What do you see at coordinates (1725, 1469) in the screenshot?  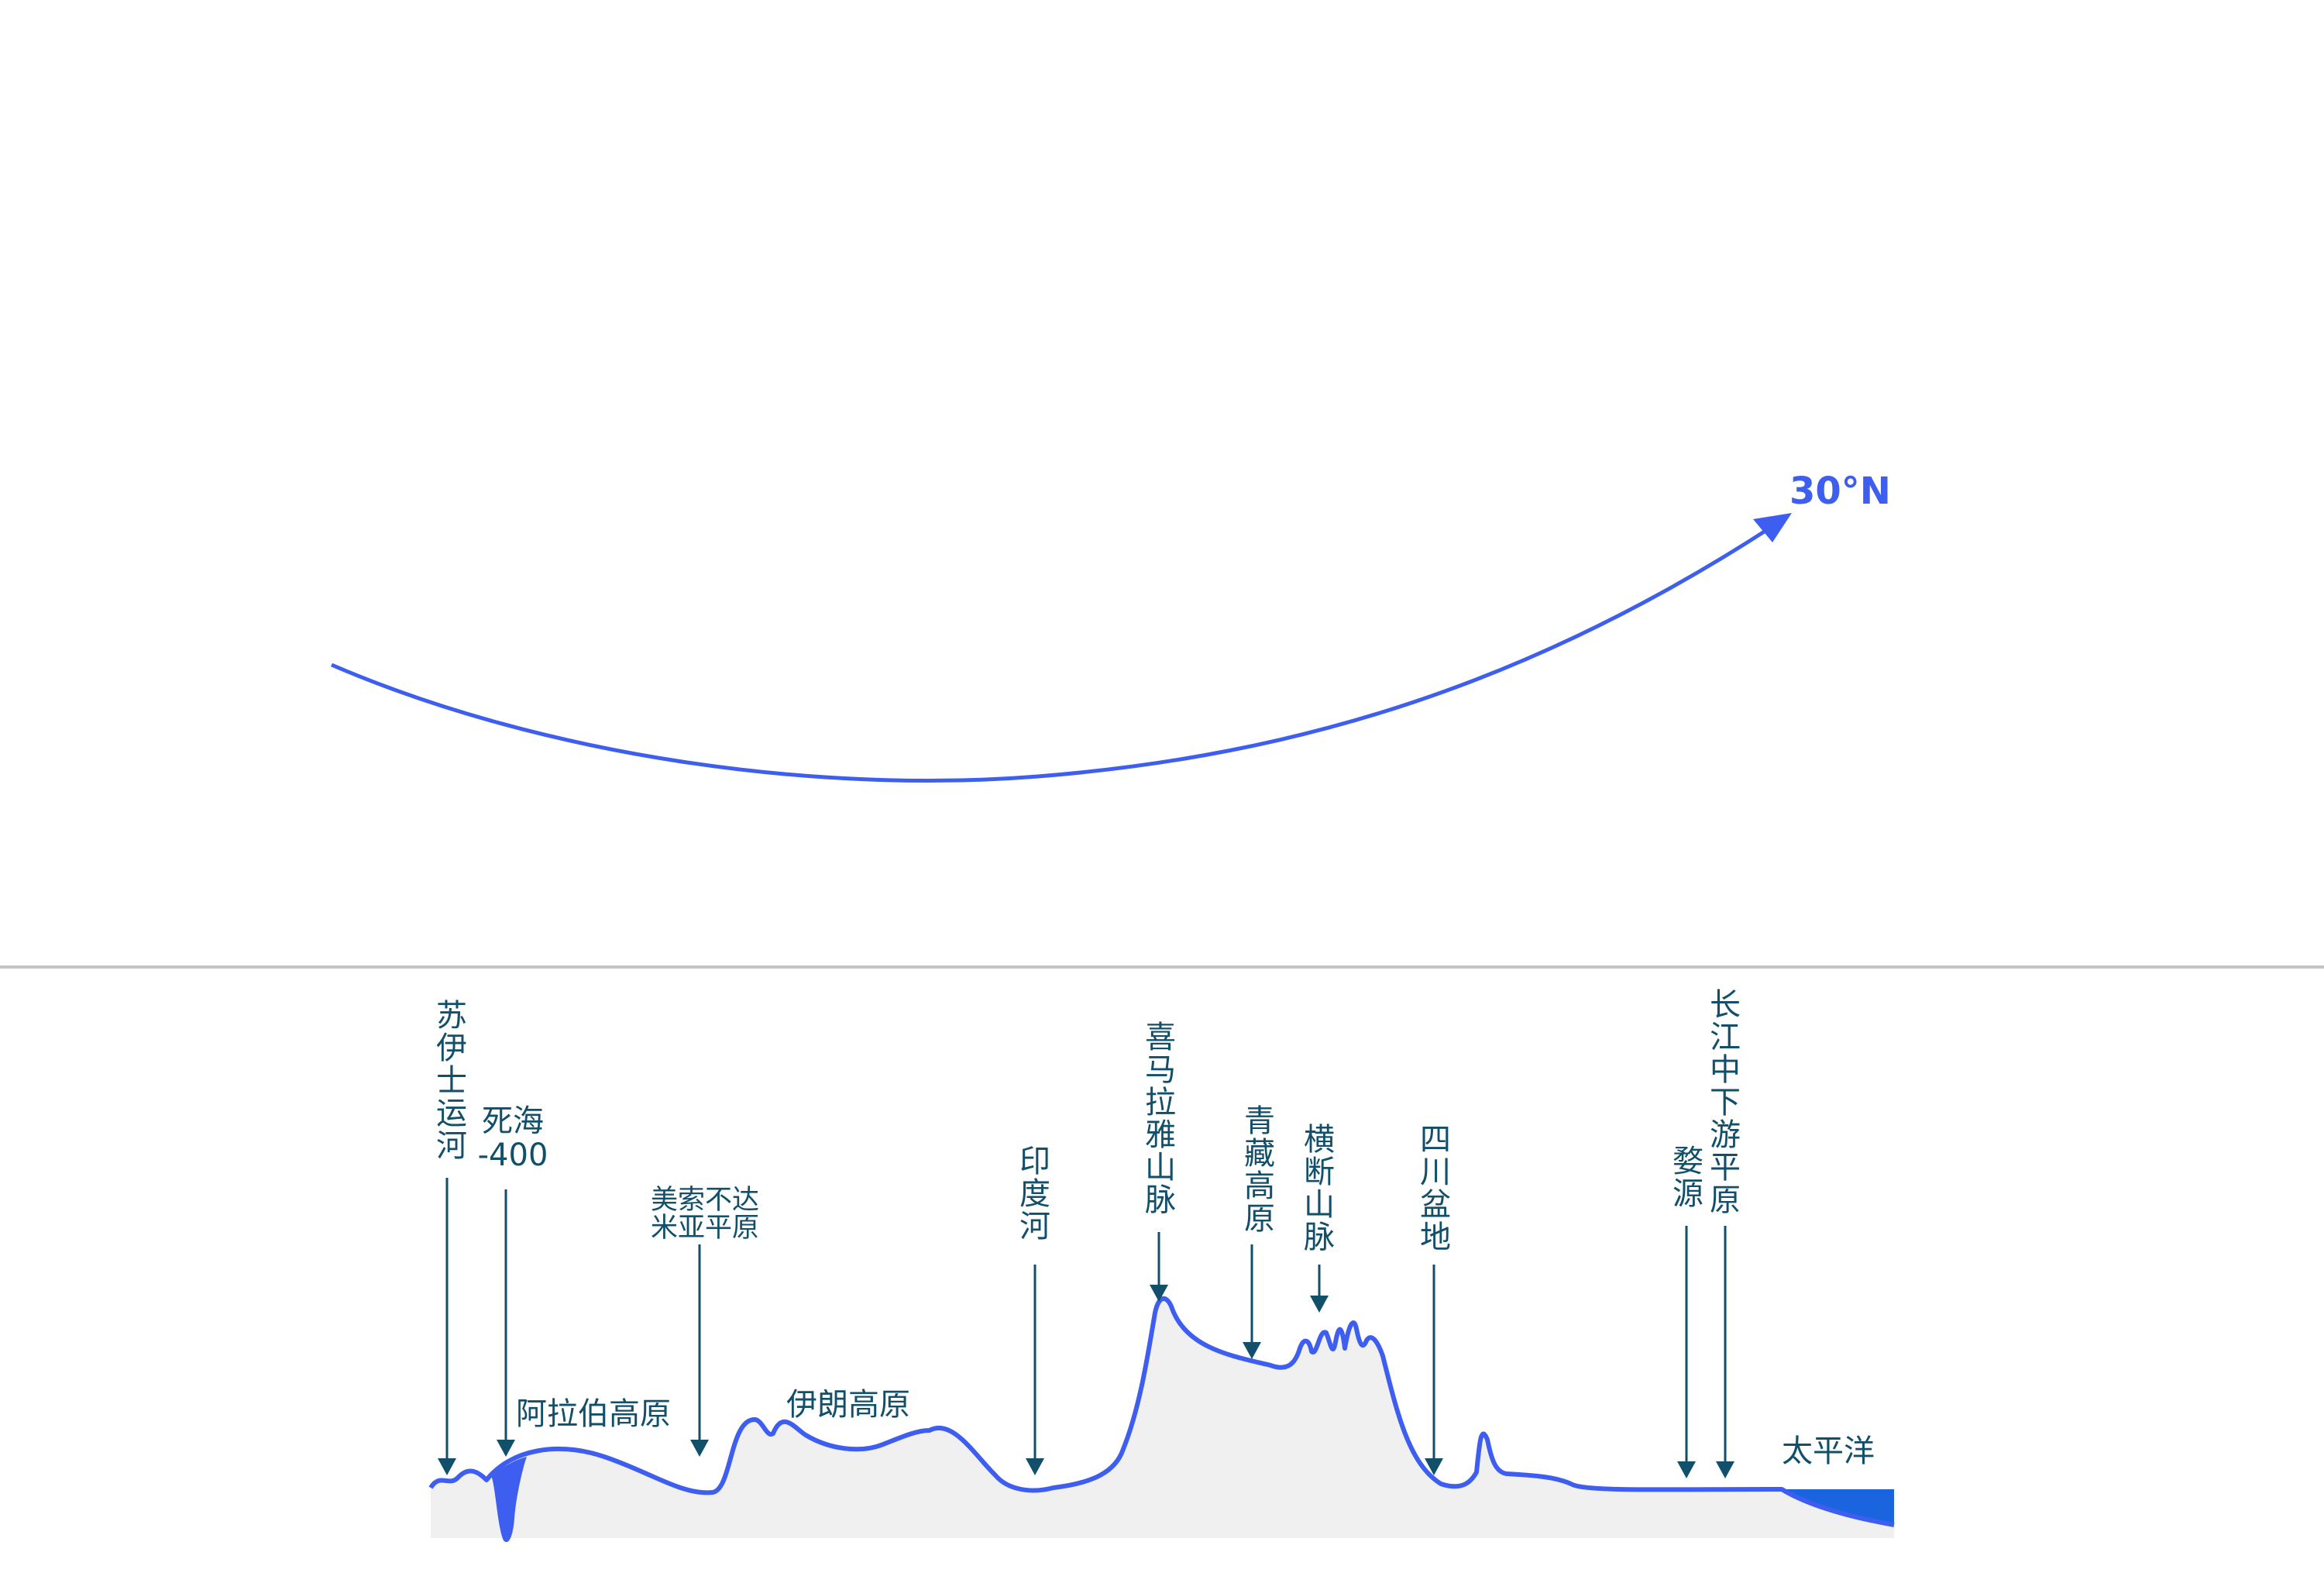 I see `yangtze-pointer-head` at bounding box center [1725, 1469].